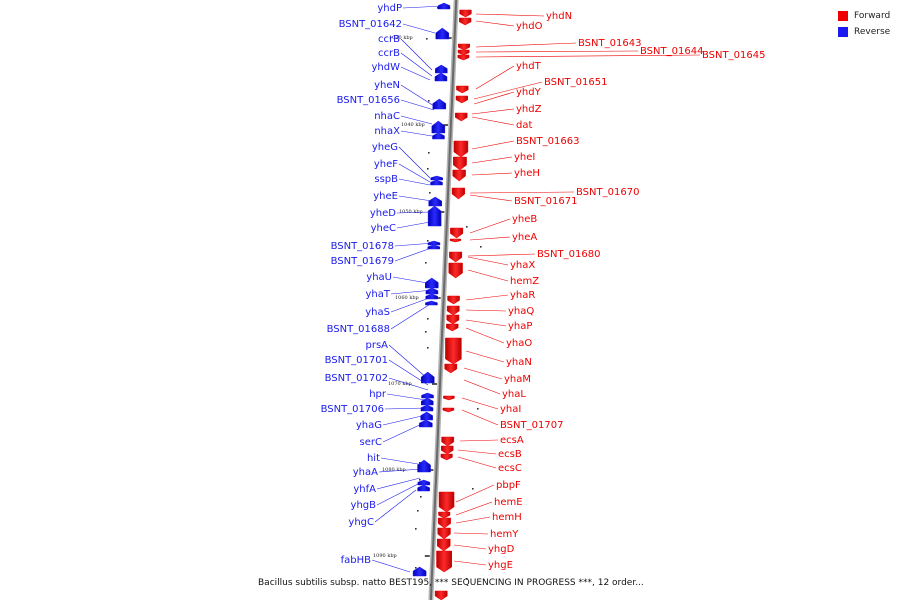  What do you see at coordinates (607, 192) in the screenshot?
I see `forward-gene-label: BSNT_01670` at bounding box center [607, 192].